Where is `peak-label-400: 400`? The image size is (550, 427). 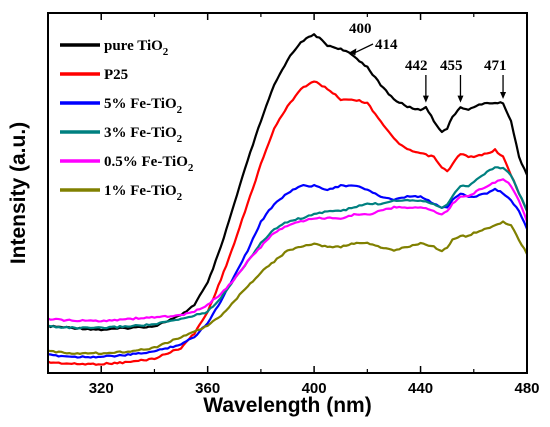 peak-label-400: 400 is located at coordinates (360, 29).